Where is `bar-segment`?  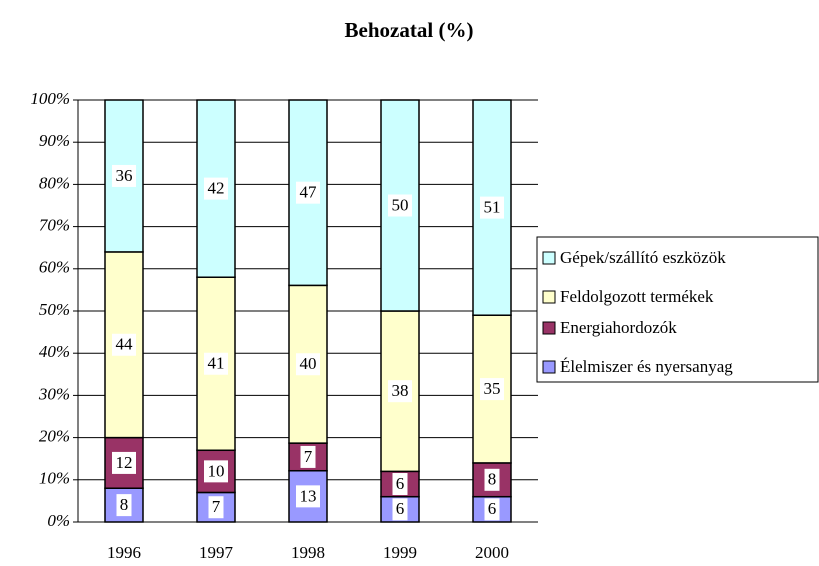
bar-segment is located at coordinates (124, 176).